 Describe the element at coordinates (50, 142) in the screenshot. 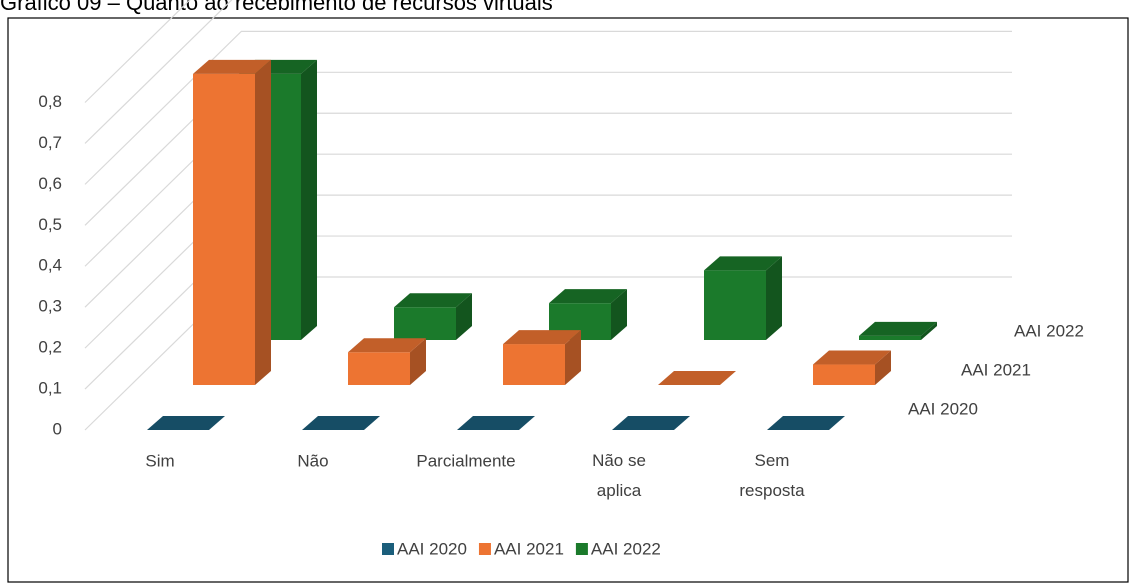

I see `y-tick-label: 0,7` at that location.